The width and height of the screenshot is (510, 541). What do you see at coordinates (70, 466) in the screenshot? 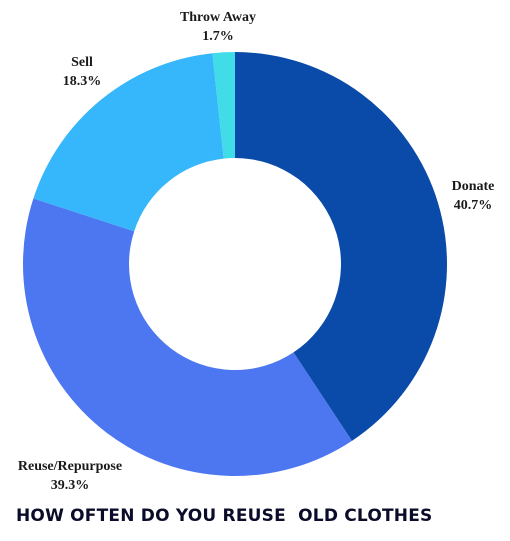
I see `label-reuse-repurpose: Reuse/Repurpose` at bounding box center [70, 466].